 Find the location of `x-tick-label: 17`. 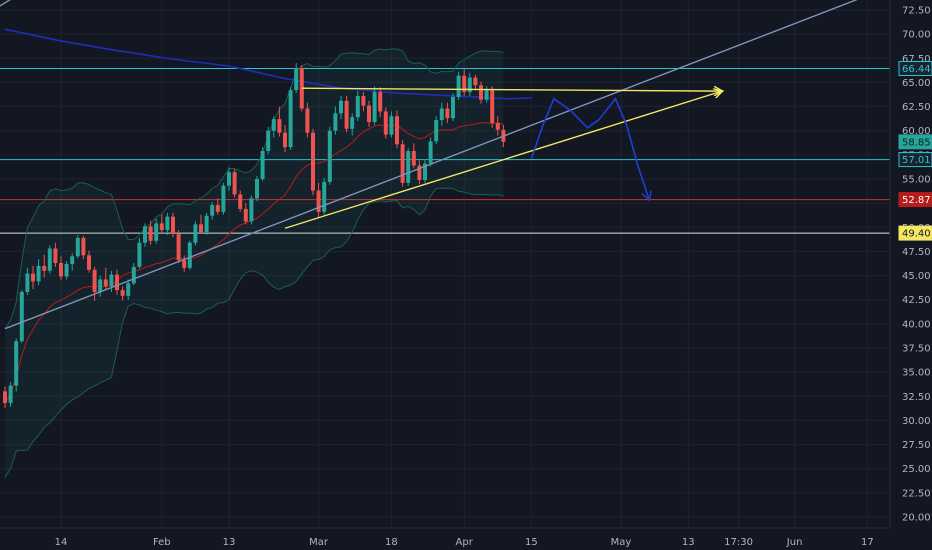

x-tick-label: 17 is located at coordinates (867, 542).